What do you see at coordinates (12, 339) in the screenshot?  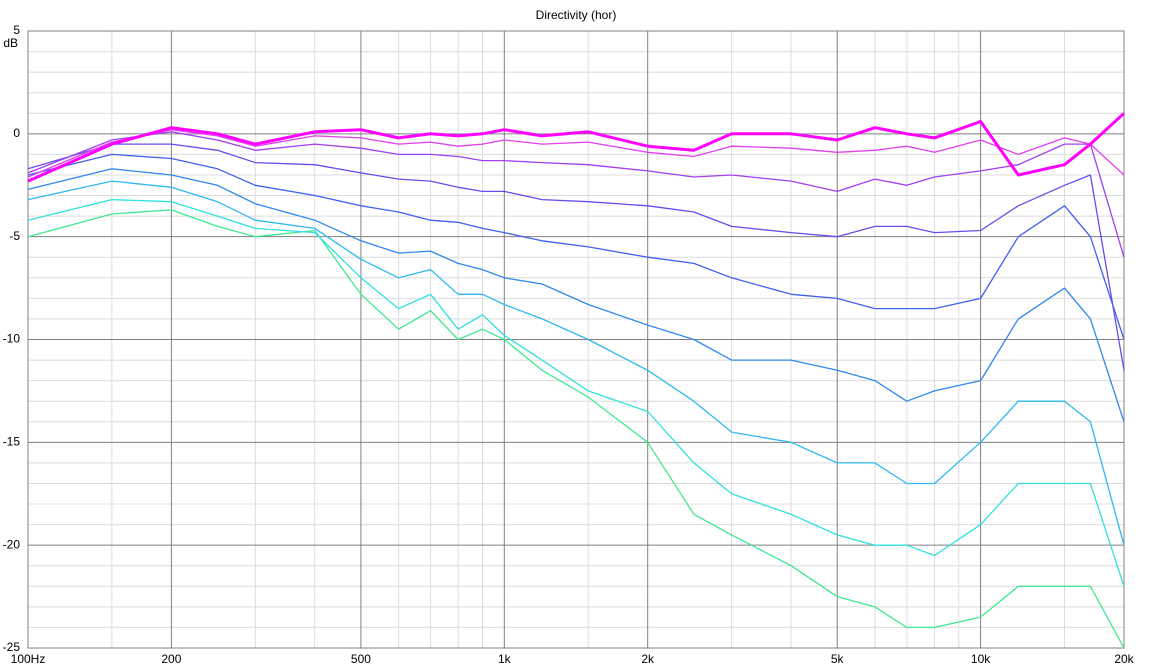 I see `y-tick-label: -10` at bounding box center [12, 339].